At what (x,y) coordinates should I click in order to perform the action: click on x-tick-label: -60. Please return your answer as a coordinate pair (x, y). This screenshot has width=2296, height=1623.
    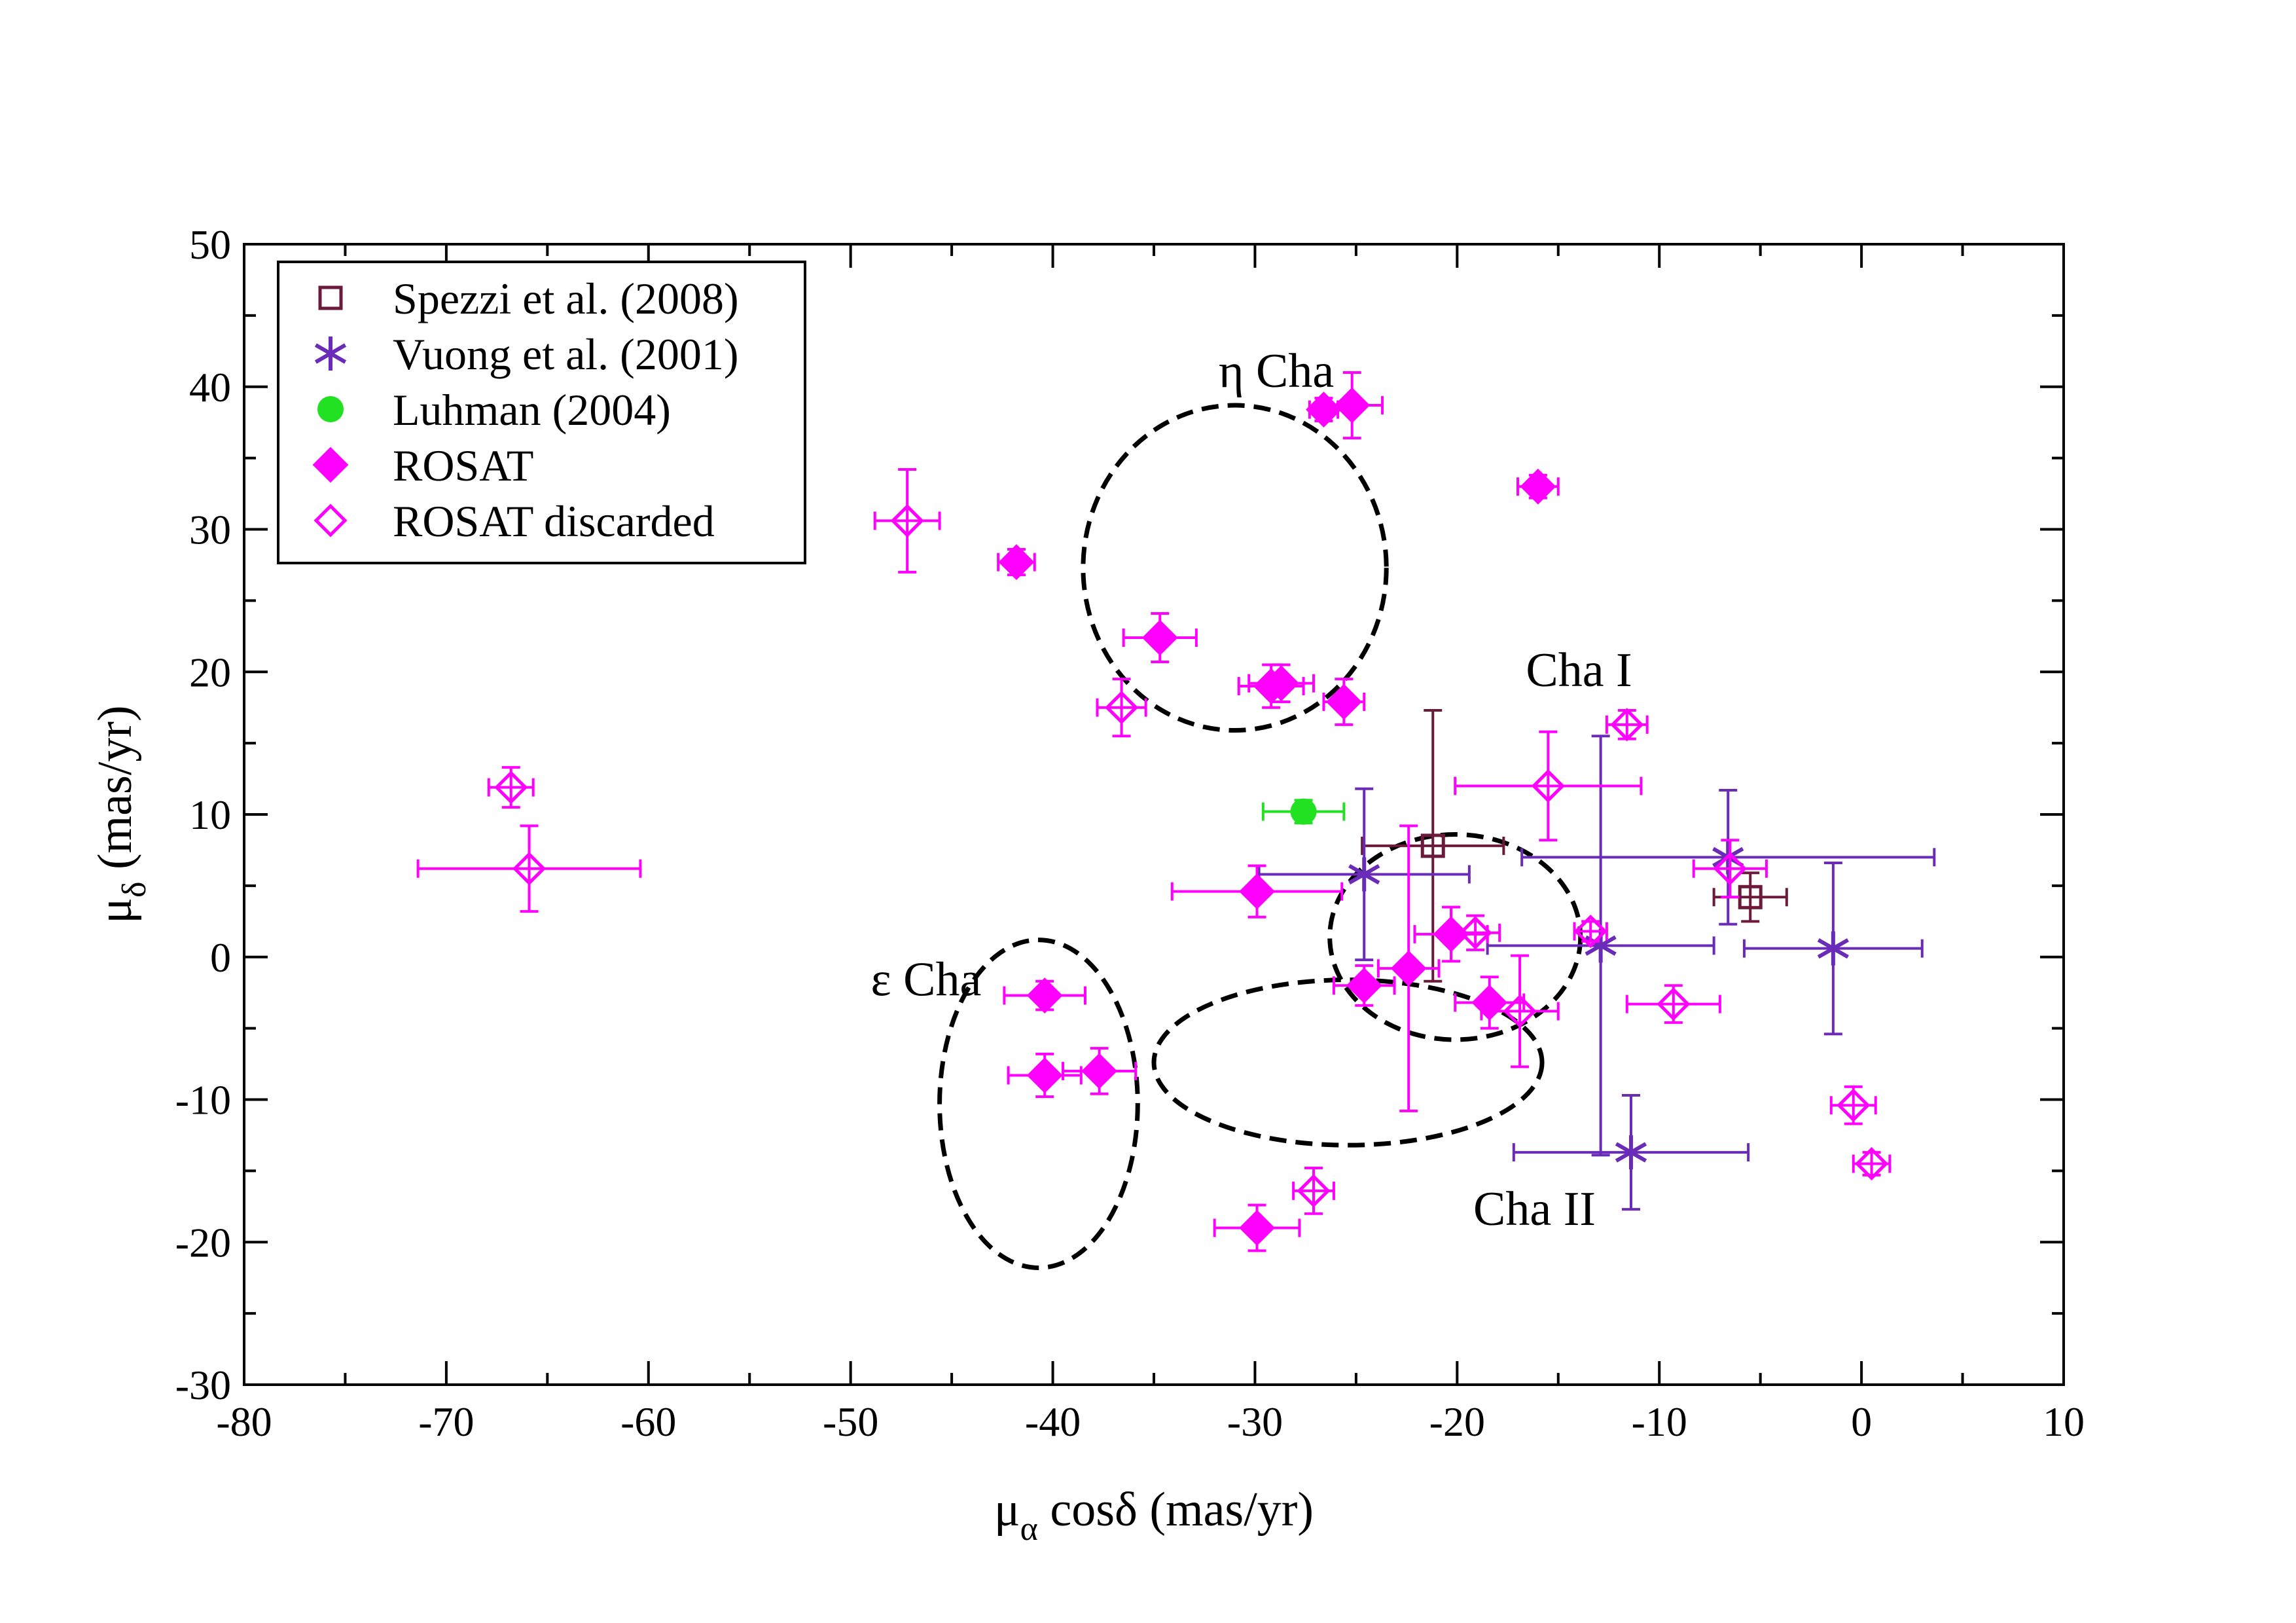
    Looking at the image, I should click on (648, 1421).